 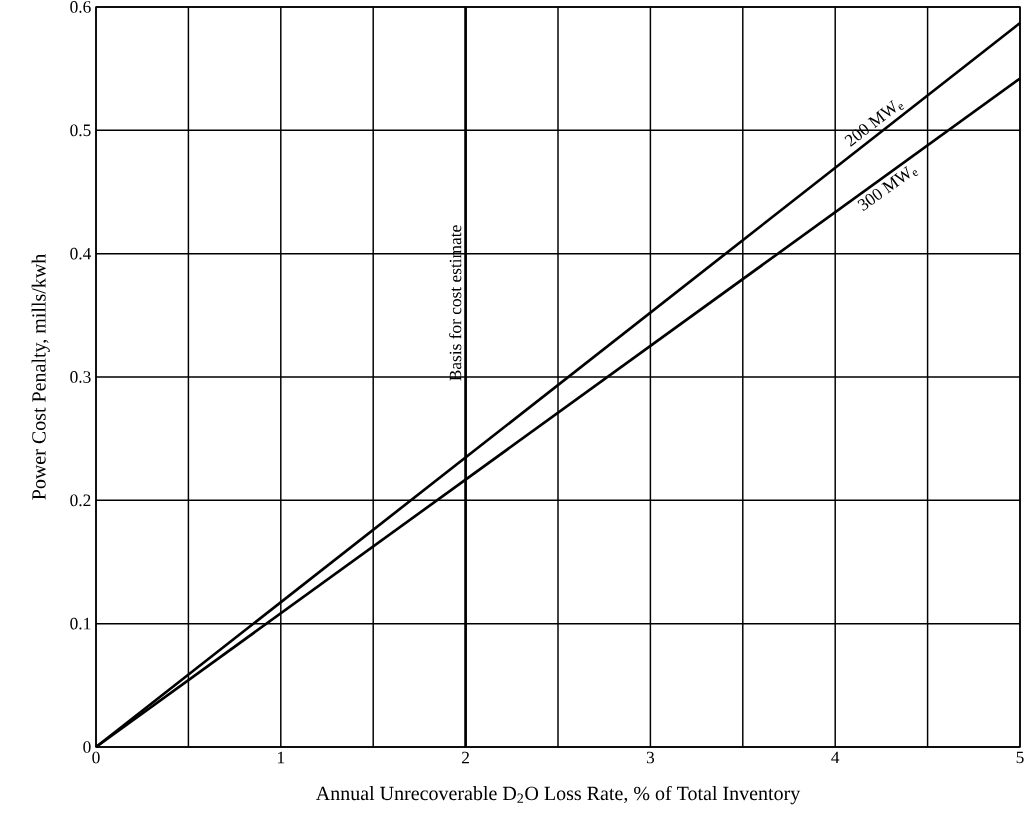 I want to click on x-tick-label: 5, so click(x=1020, y=757).